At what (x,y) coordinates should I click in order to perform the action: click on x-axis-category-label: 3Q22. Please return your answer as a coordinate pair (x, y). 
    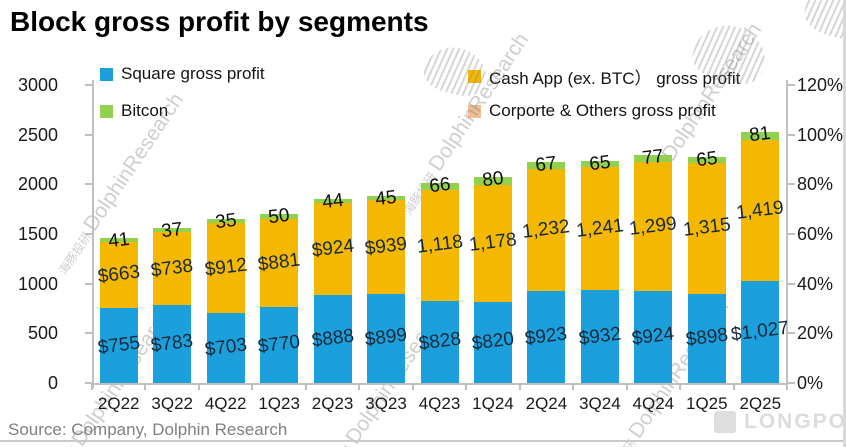
    Looking at the image, I should click on (172, 403).